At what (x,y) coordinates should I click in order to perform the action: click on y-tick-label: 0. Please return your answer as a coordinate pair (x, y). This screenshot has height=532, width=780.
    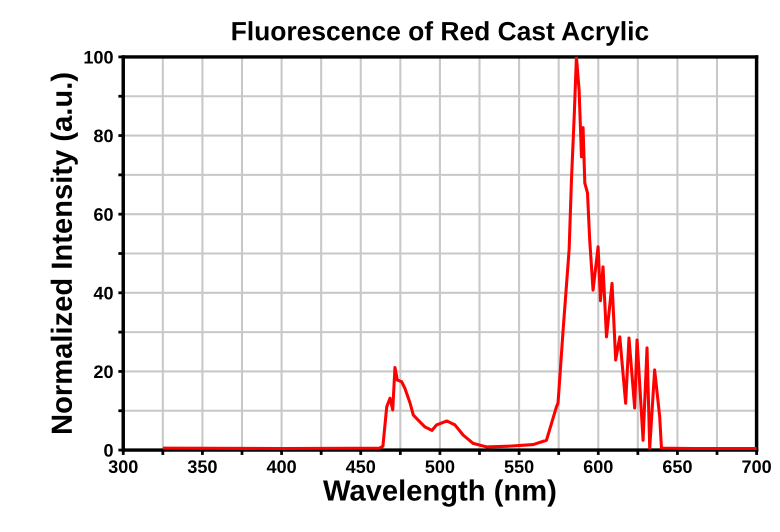
    Looking at the image, I should click on (108, 450).